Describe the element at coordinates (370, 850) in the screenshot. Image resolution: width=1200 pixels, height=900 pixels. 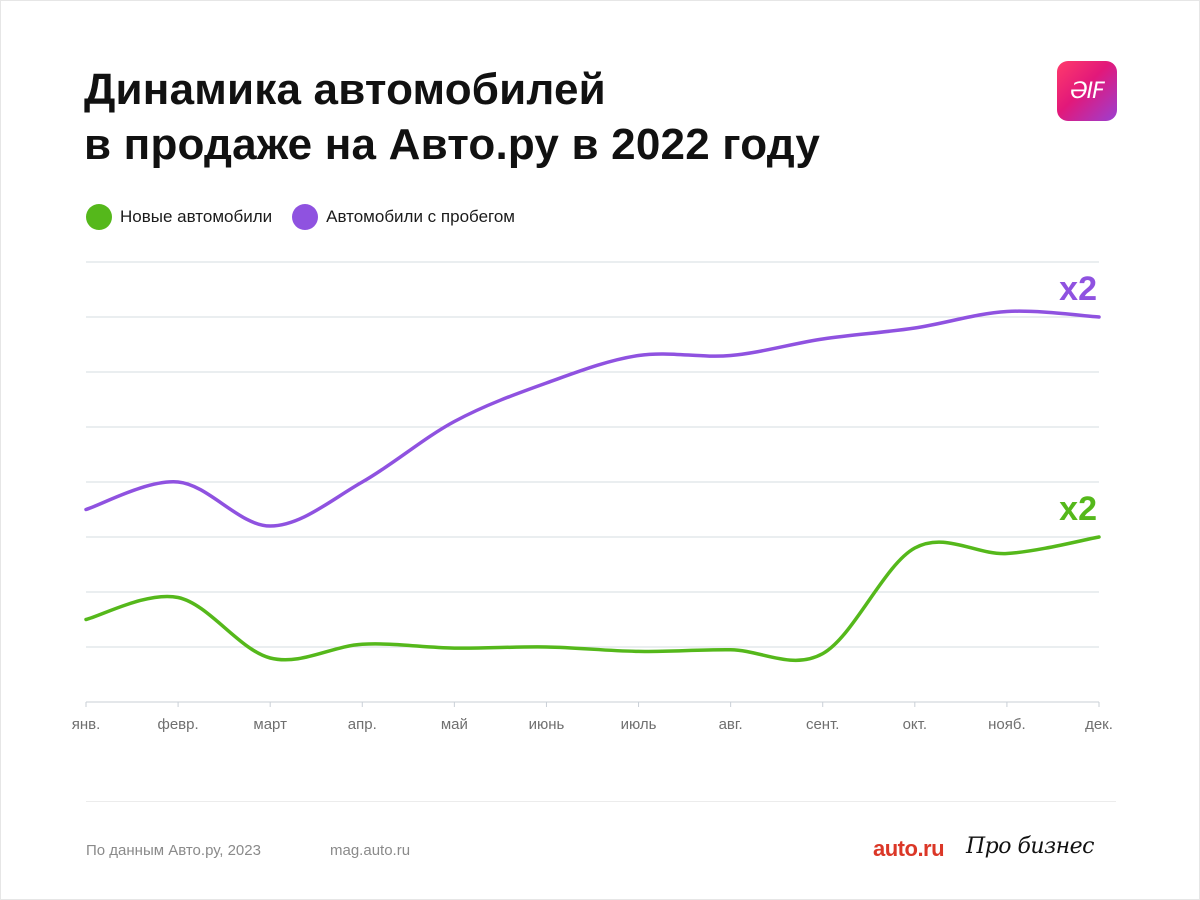
I see `site-link: mag.auto.ru` at that location.